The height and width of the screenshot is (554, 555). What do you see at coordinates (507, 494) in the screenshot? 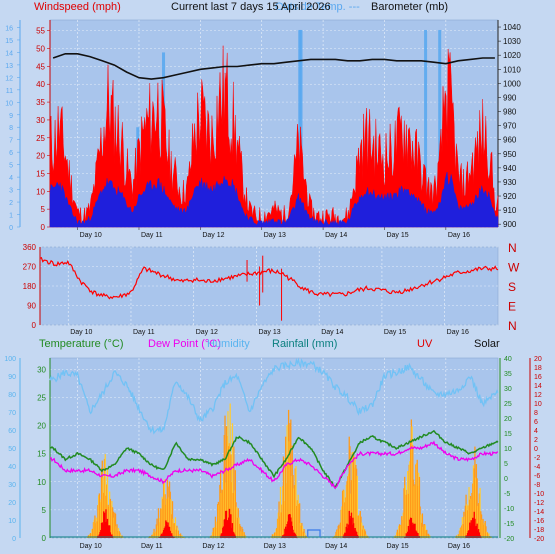
I see `bot-right-green-tick-label: -5` at bounding box center [507, 494].